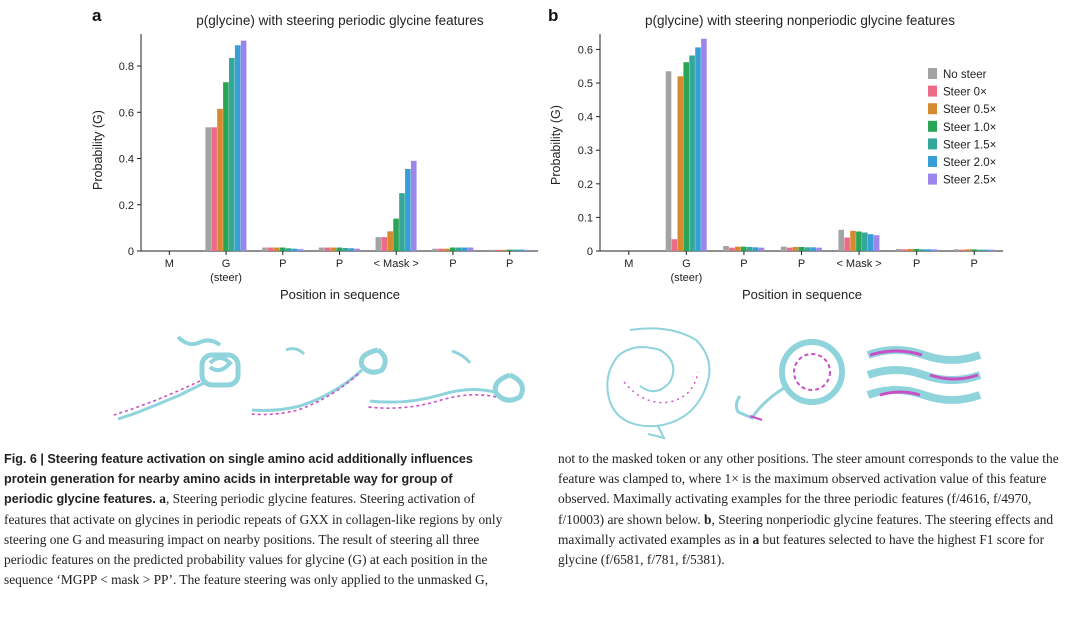 The image size is (1080, 618). I want to click on chart-b-ylabel: Probability (G), so click(556, 145).